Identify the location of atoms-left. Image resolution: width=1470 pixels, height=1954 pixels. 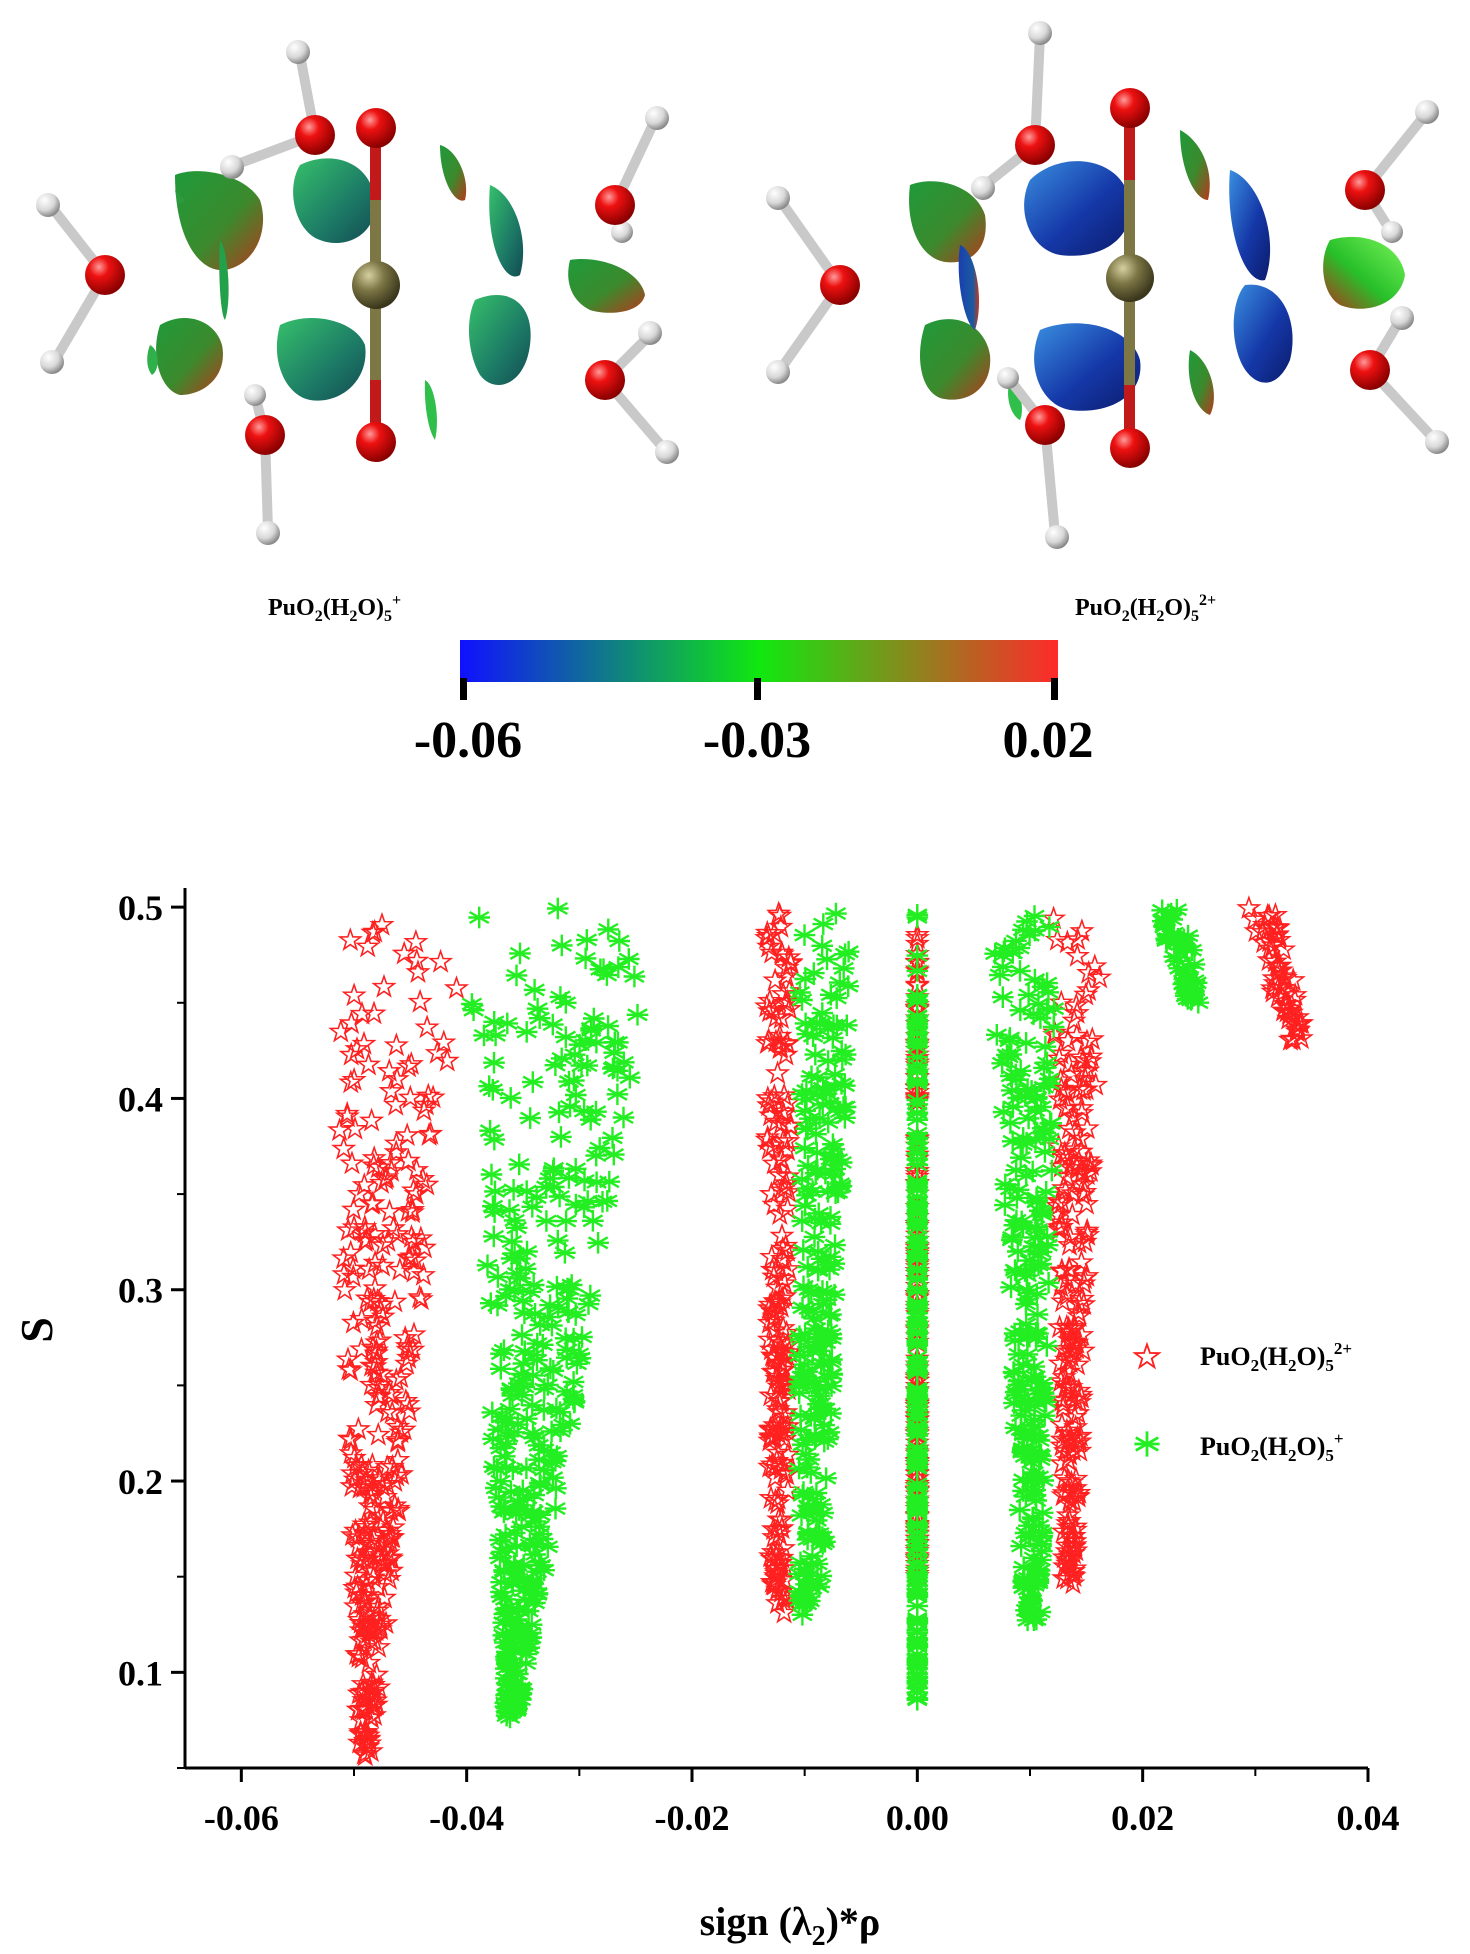
(357, 292).